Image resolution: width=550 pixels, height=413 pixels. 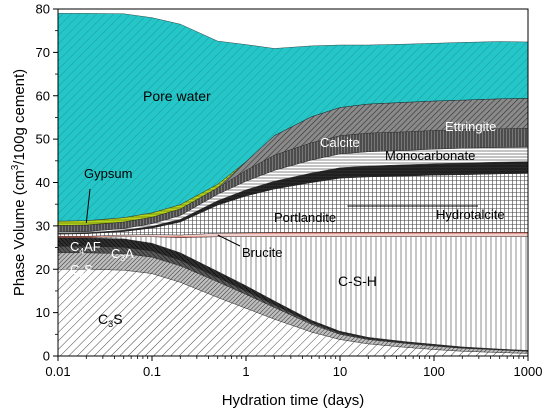 I want to click on y-axis-title-tail: /100g cement), so click(x=19, y=117).